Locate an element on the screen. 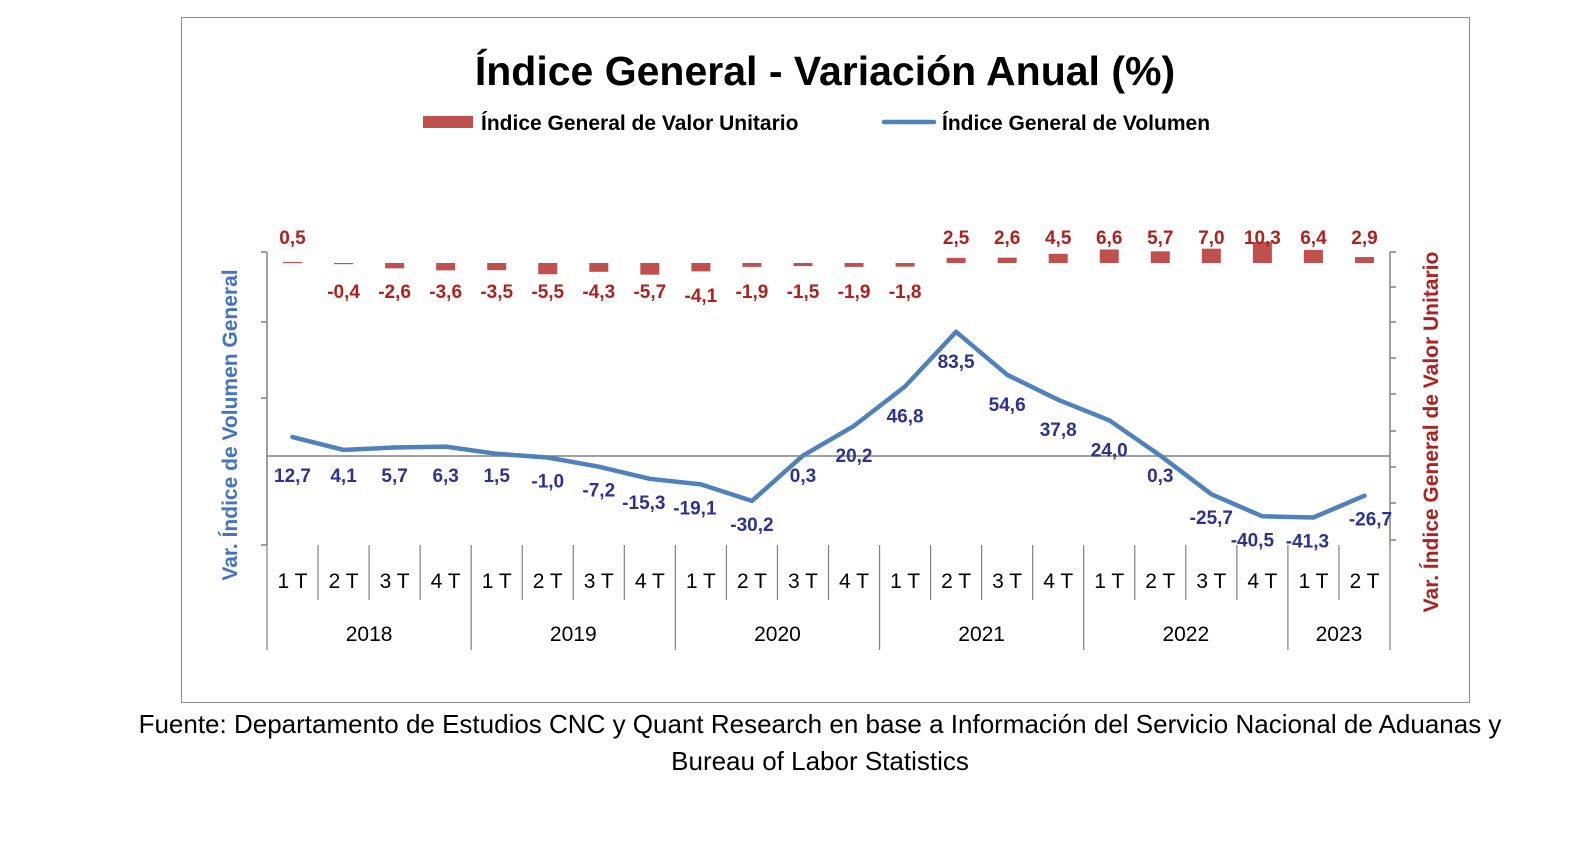 This screenshot has height=842, width=1580. line-data-label: 4,1 is located at coordinates (343, 476).